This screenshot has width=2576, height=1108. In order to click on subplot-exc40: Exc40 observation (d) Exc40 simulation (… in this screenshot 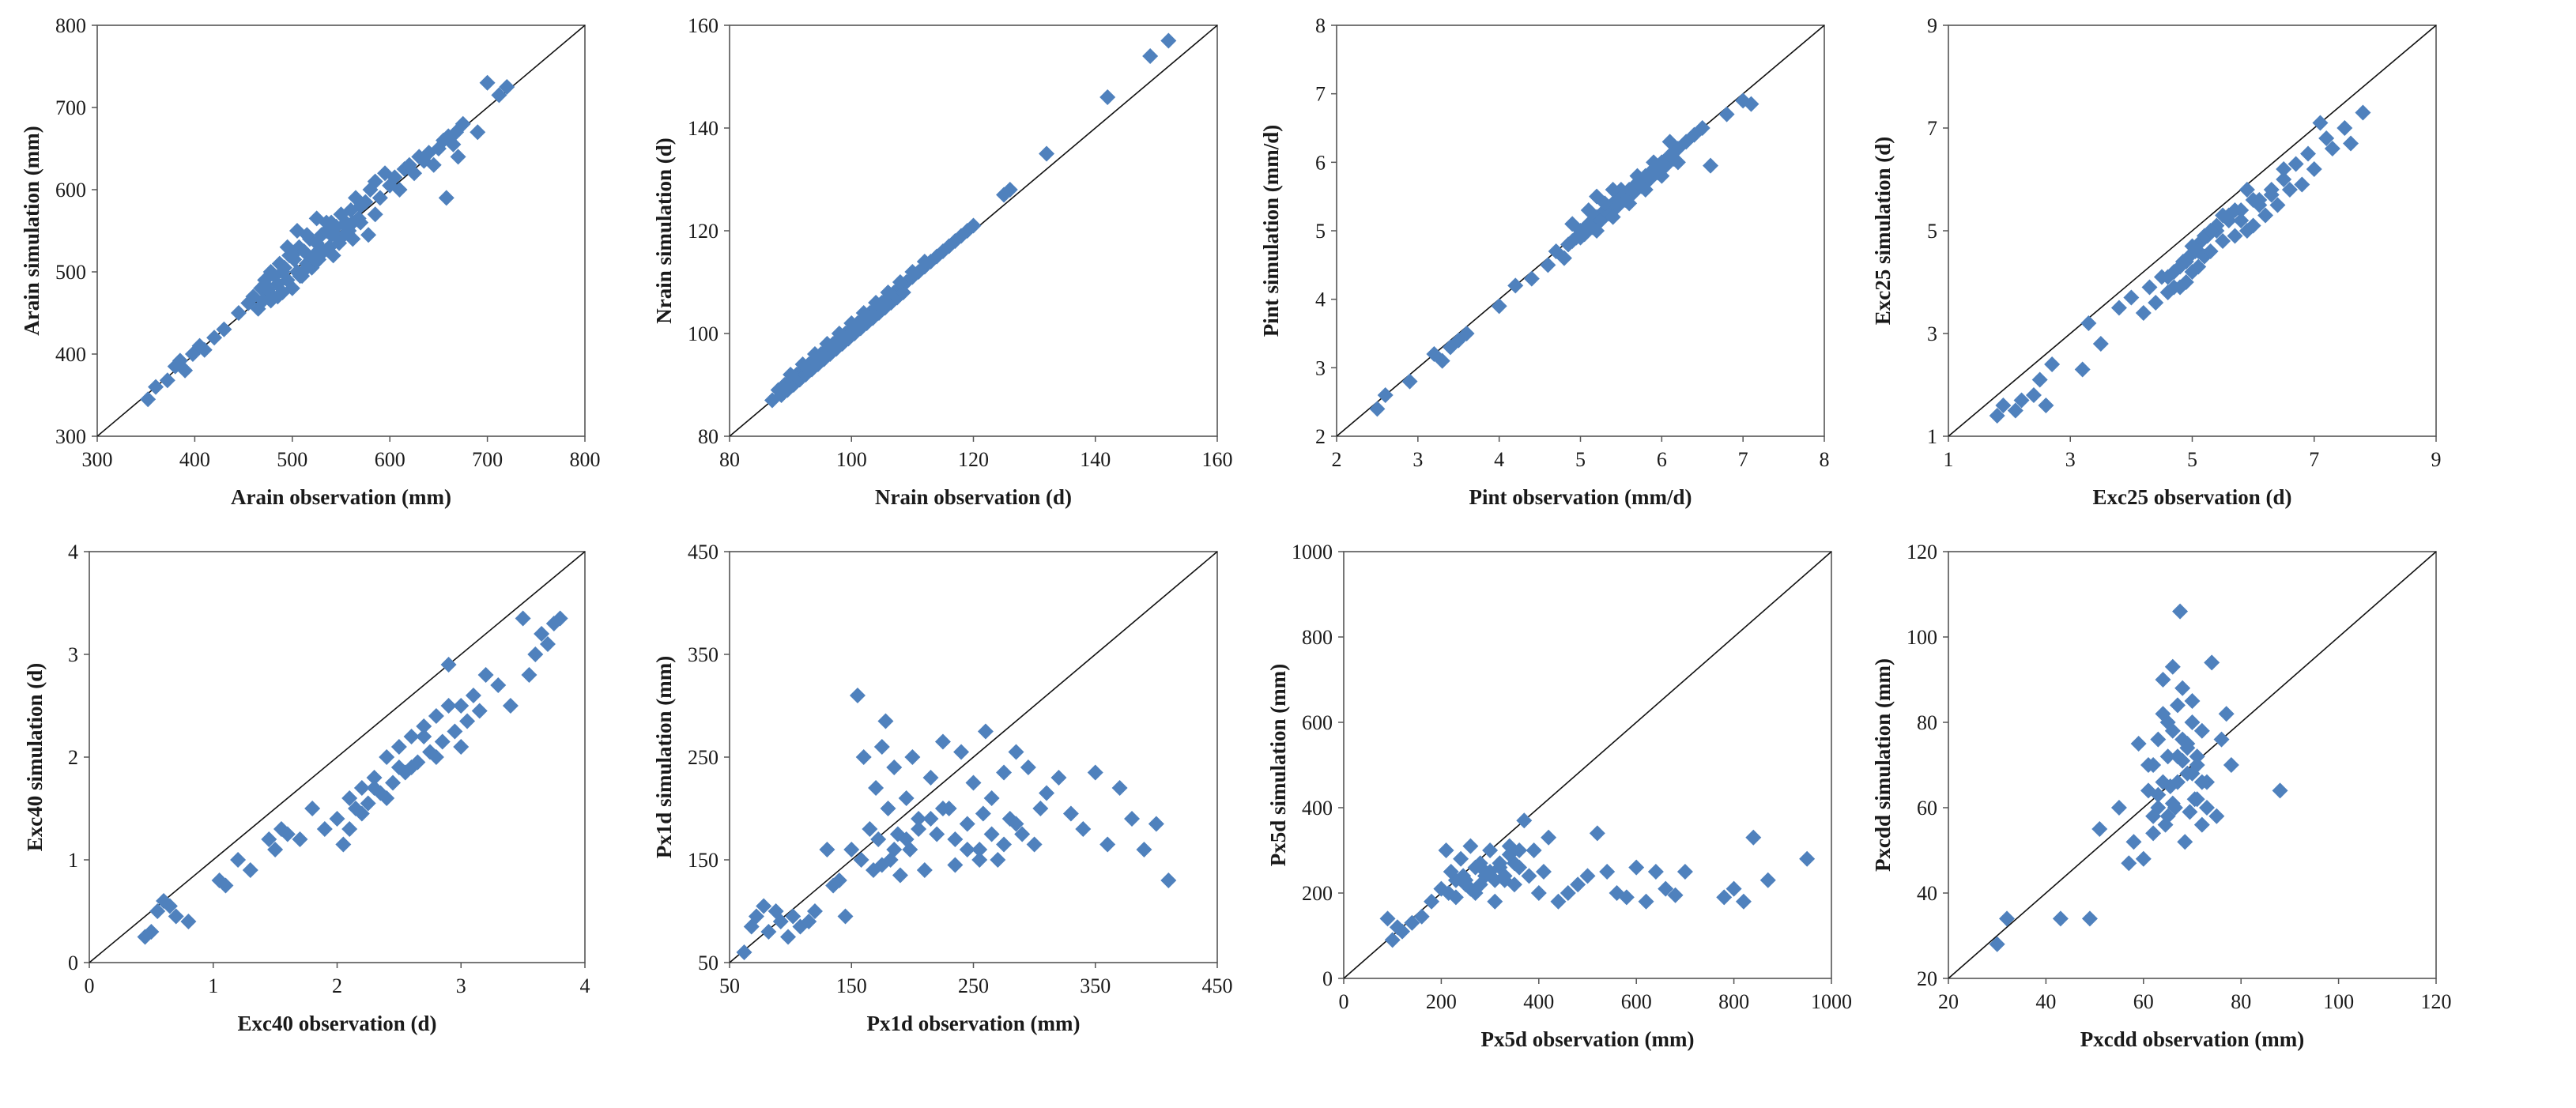, I will do `click(306, 788)`.